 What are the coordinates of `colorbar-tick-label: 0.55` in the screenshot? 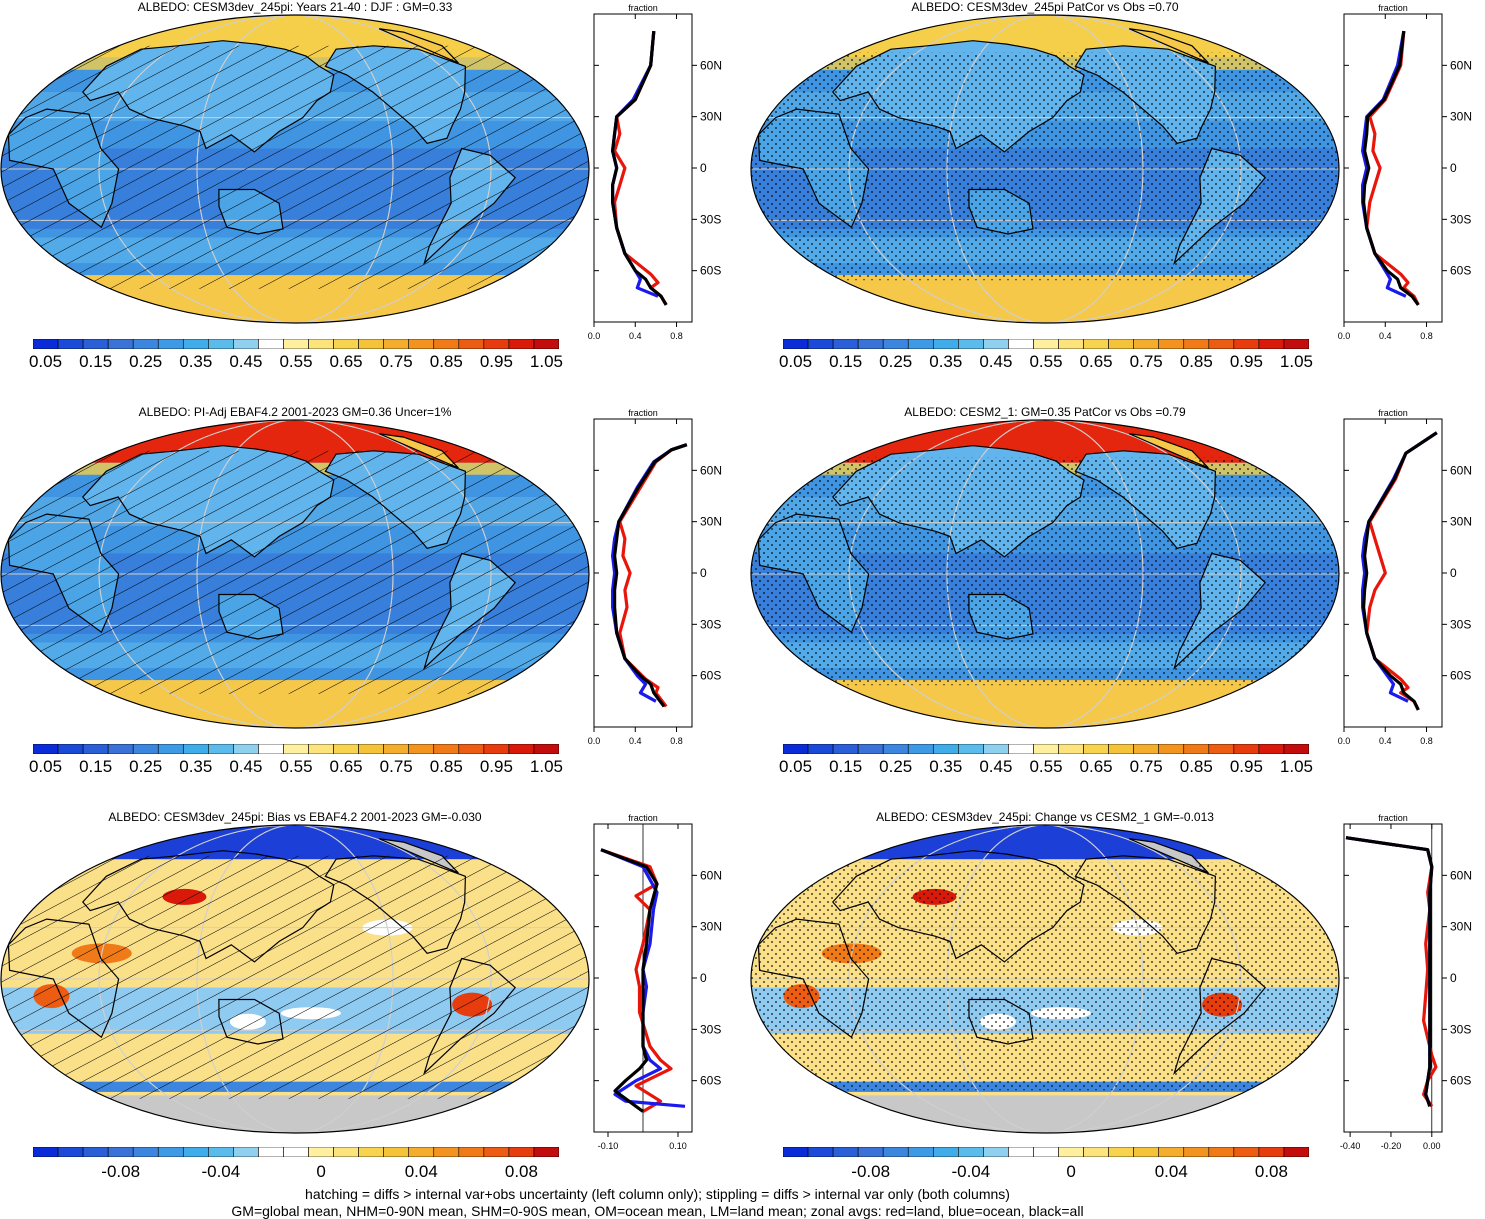 It's located at (296, 766).